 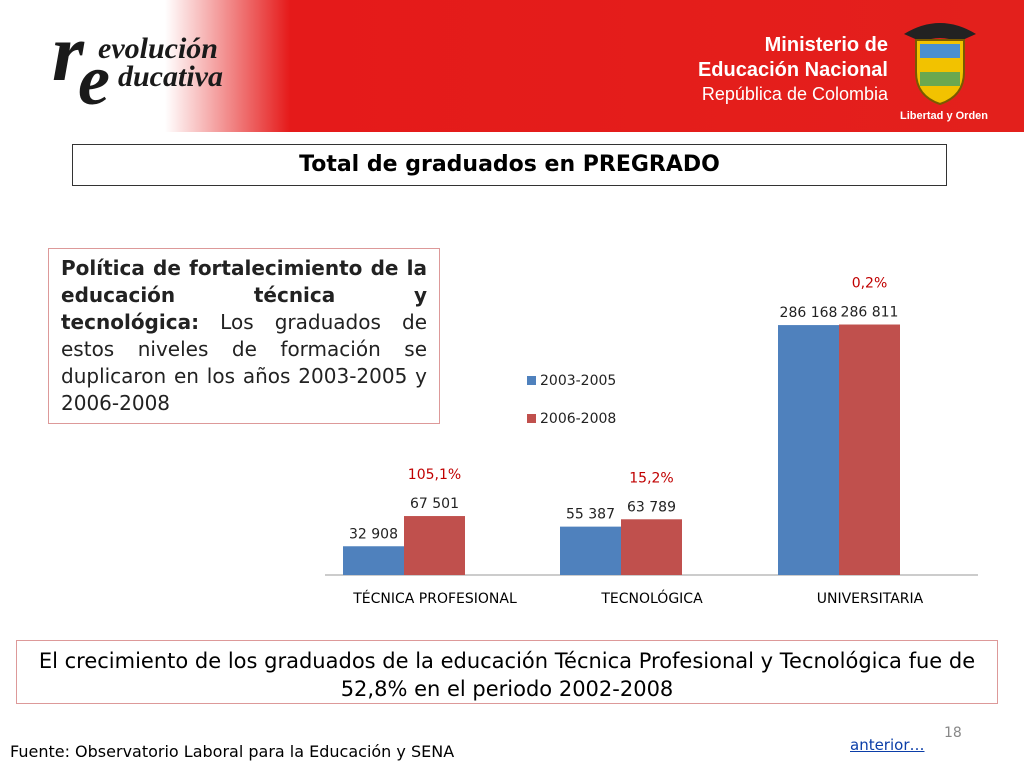 I want to click on motto: Libertad y Orden, so click(x=944, y=116).